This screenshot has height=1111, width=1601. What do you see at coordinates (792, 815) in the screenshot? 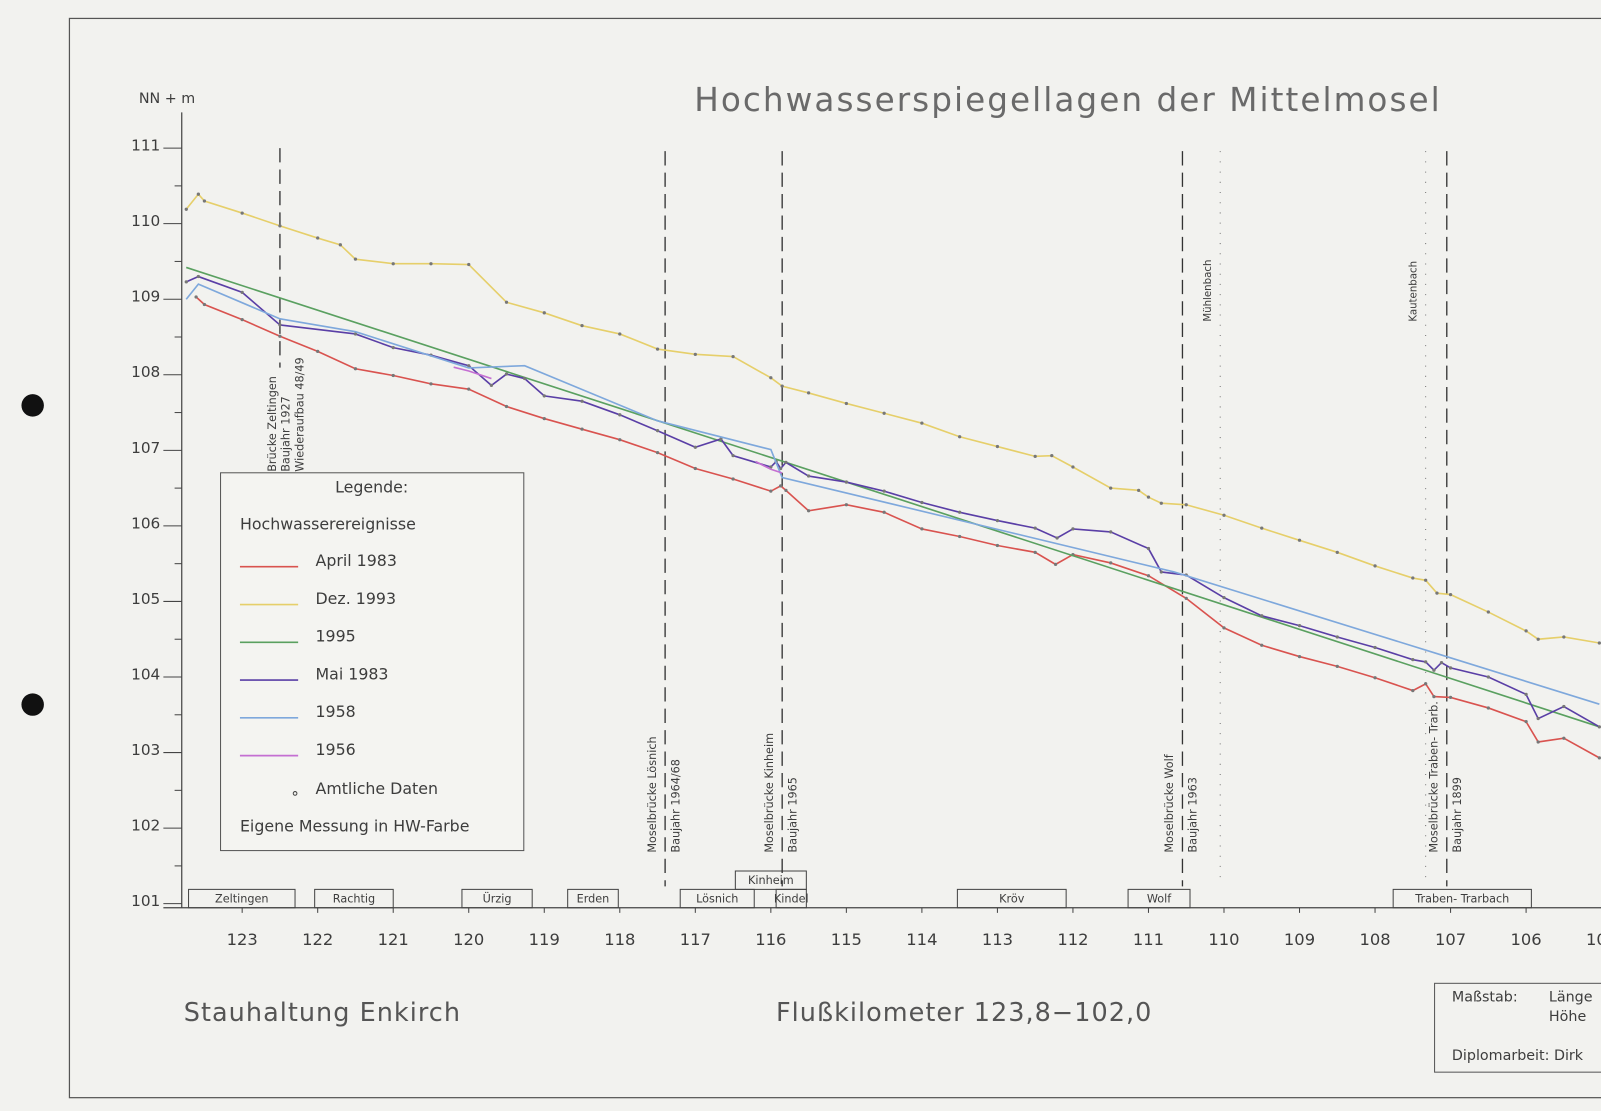
I see `bridge-label: Baujahr 1965` at bounding box center [792, 815].